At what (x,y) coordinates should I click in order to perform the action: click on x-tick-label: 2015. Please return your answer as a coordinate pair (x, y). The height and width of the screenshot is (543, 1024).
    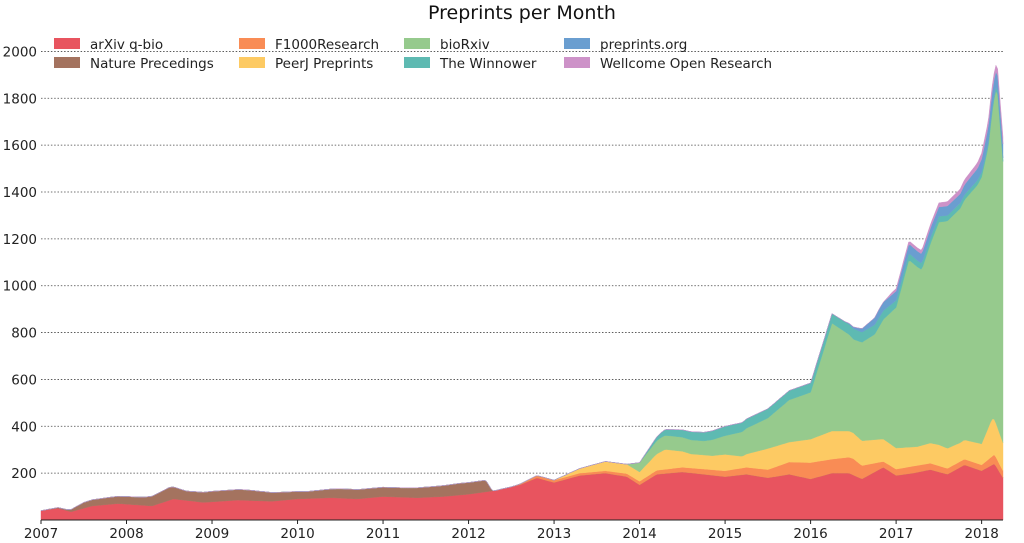
    Looking at the image, I should click on (725, 534).